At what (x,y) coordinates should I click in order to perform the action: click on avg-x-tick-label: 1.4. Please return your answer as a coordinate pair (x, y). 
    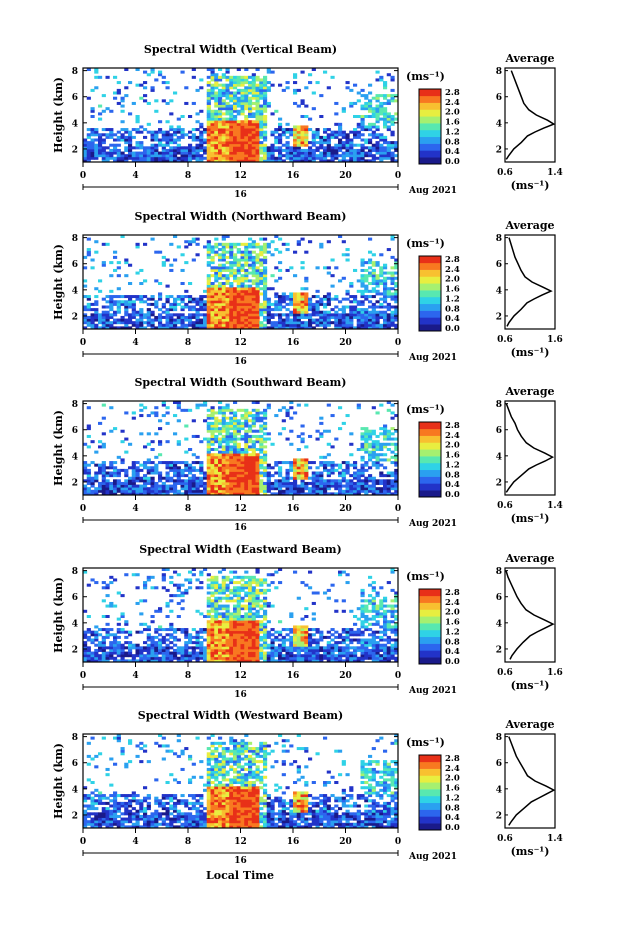
    Looking at the image, I should click on (555, 506).